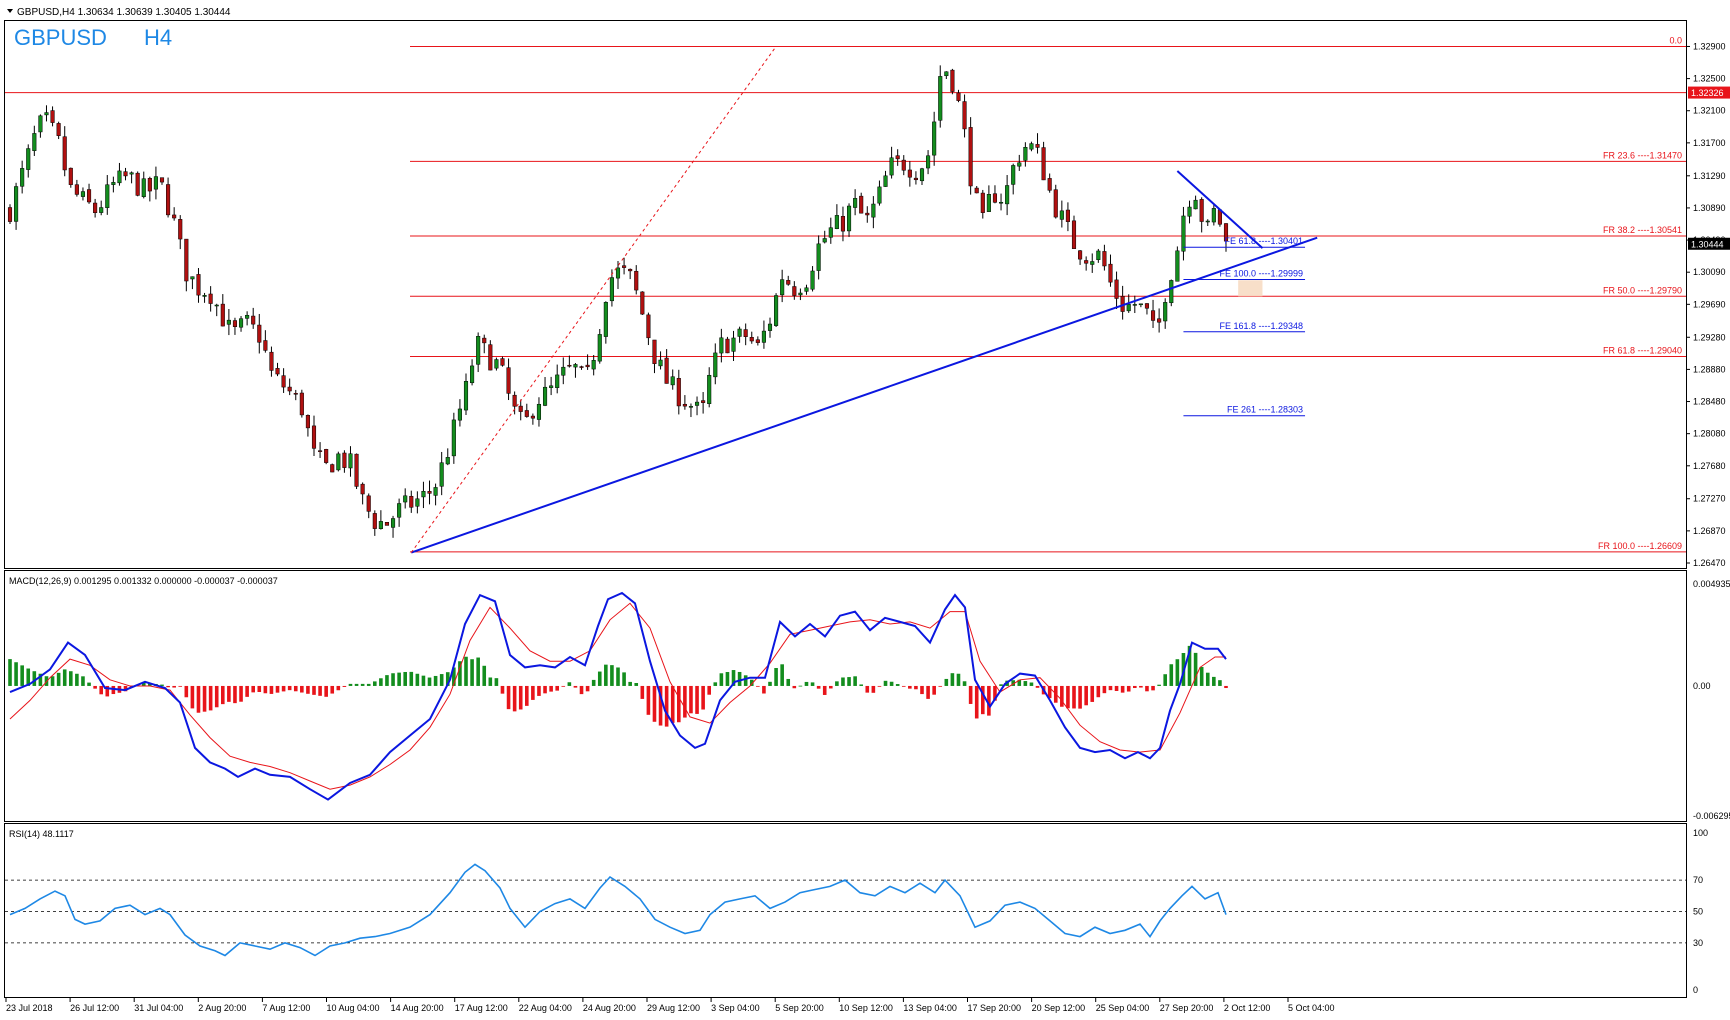 The image size is (1730, 1020). What do you see at coordinates (1711, 816) in the screenshot?
I see `macd-axis-label: -0.006295` at bounding box center [1711, 816].